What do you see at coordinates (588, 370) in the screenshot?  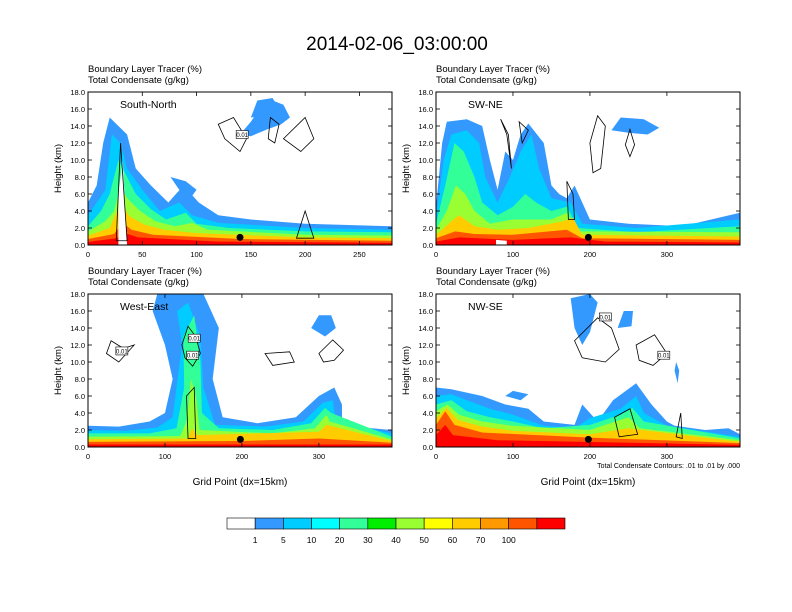 I see `tracer-field: 0.01 0.01` at bounding box center [588, 370].